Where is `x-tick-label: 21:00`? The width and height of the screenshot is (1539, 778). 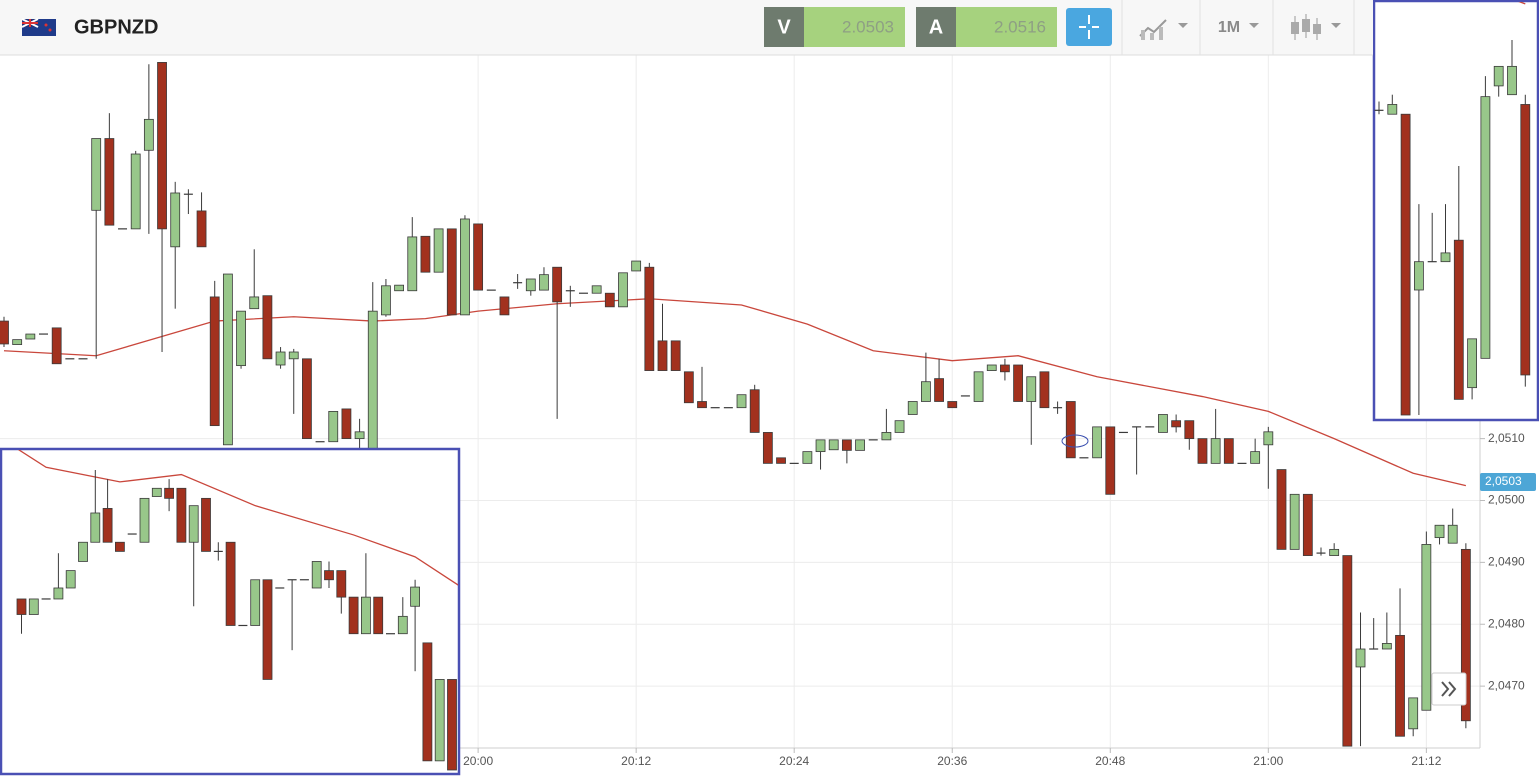 x-tick-label: 21:00 is located at coordinates (1268, 761).